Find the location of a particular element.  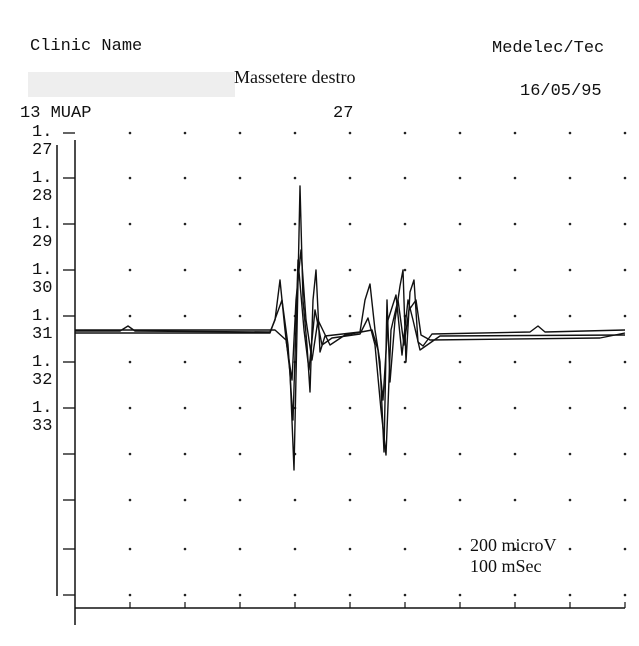

date: 16/05/95 is located at coordinates (561, 91).